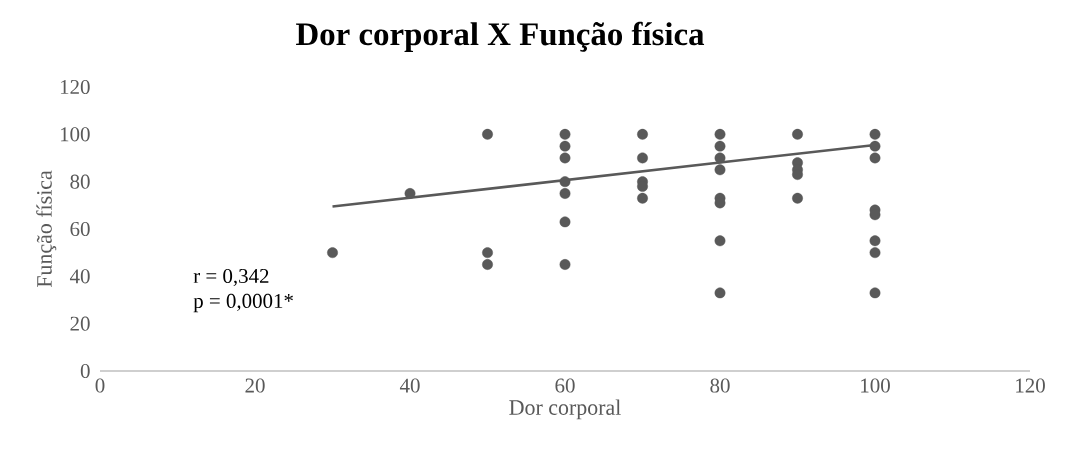 Image resolution: width=1070 pixels, height=450 pixels. What do you see at coordinates (75, 134) in the screenshot?
I see `y-tick-label: 100` at bounding box center [75, 134].